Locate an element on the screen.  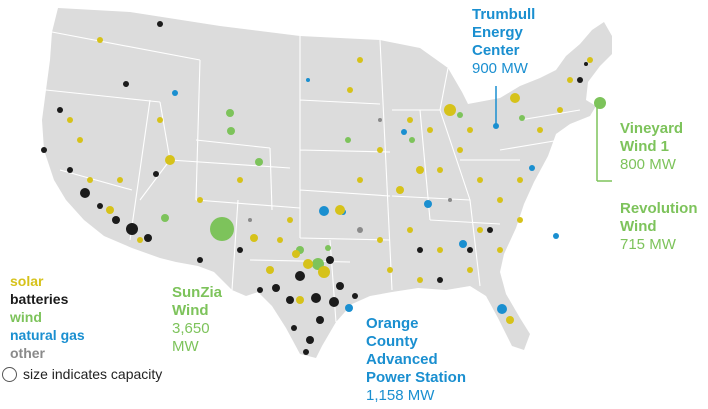
legend-size-note: size indicates capacity is located at coordinates (82, 374).